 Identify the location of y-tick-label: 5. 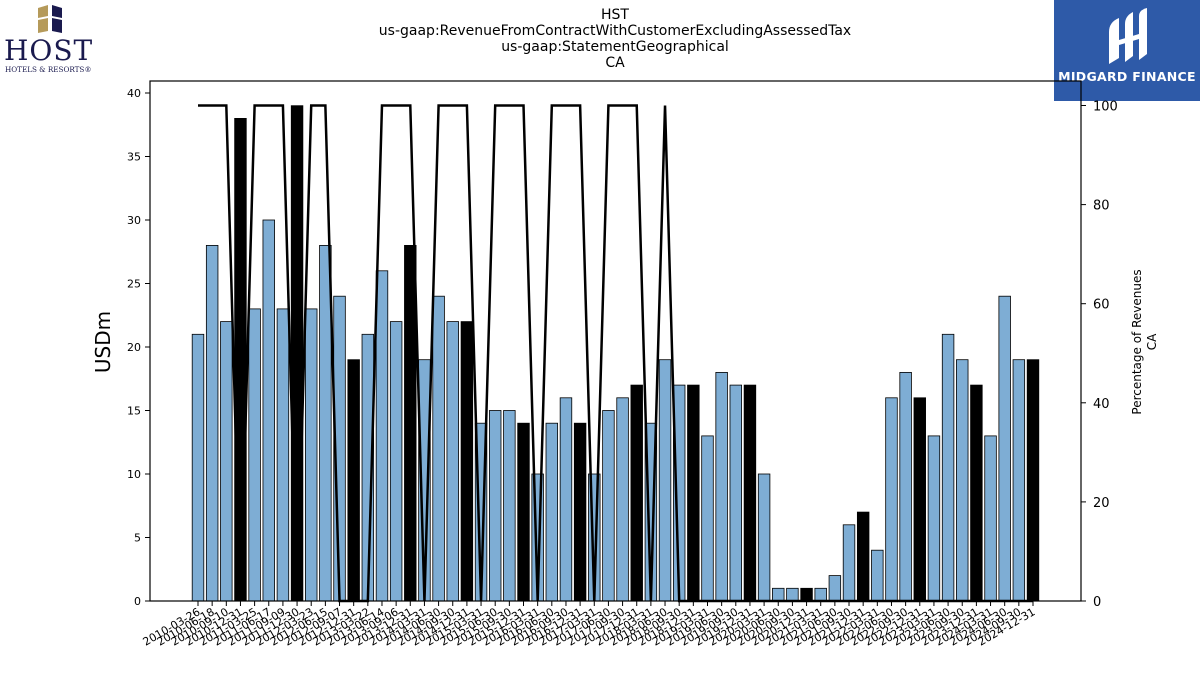
(137, 538).